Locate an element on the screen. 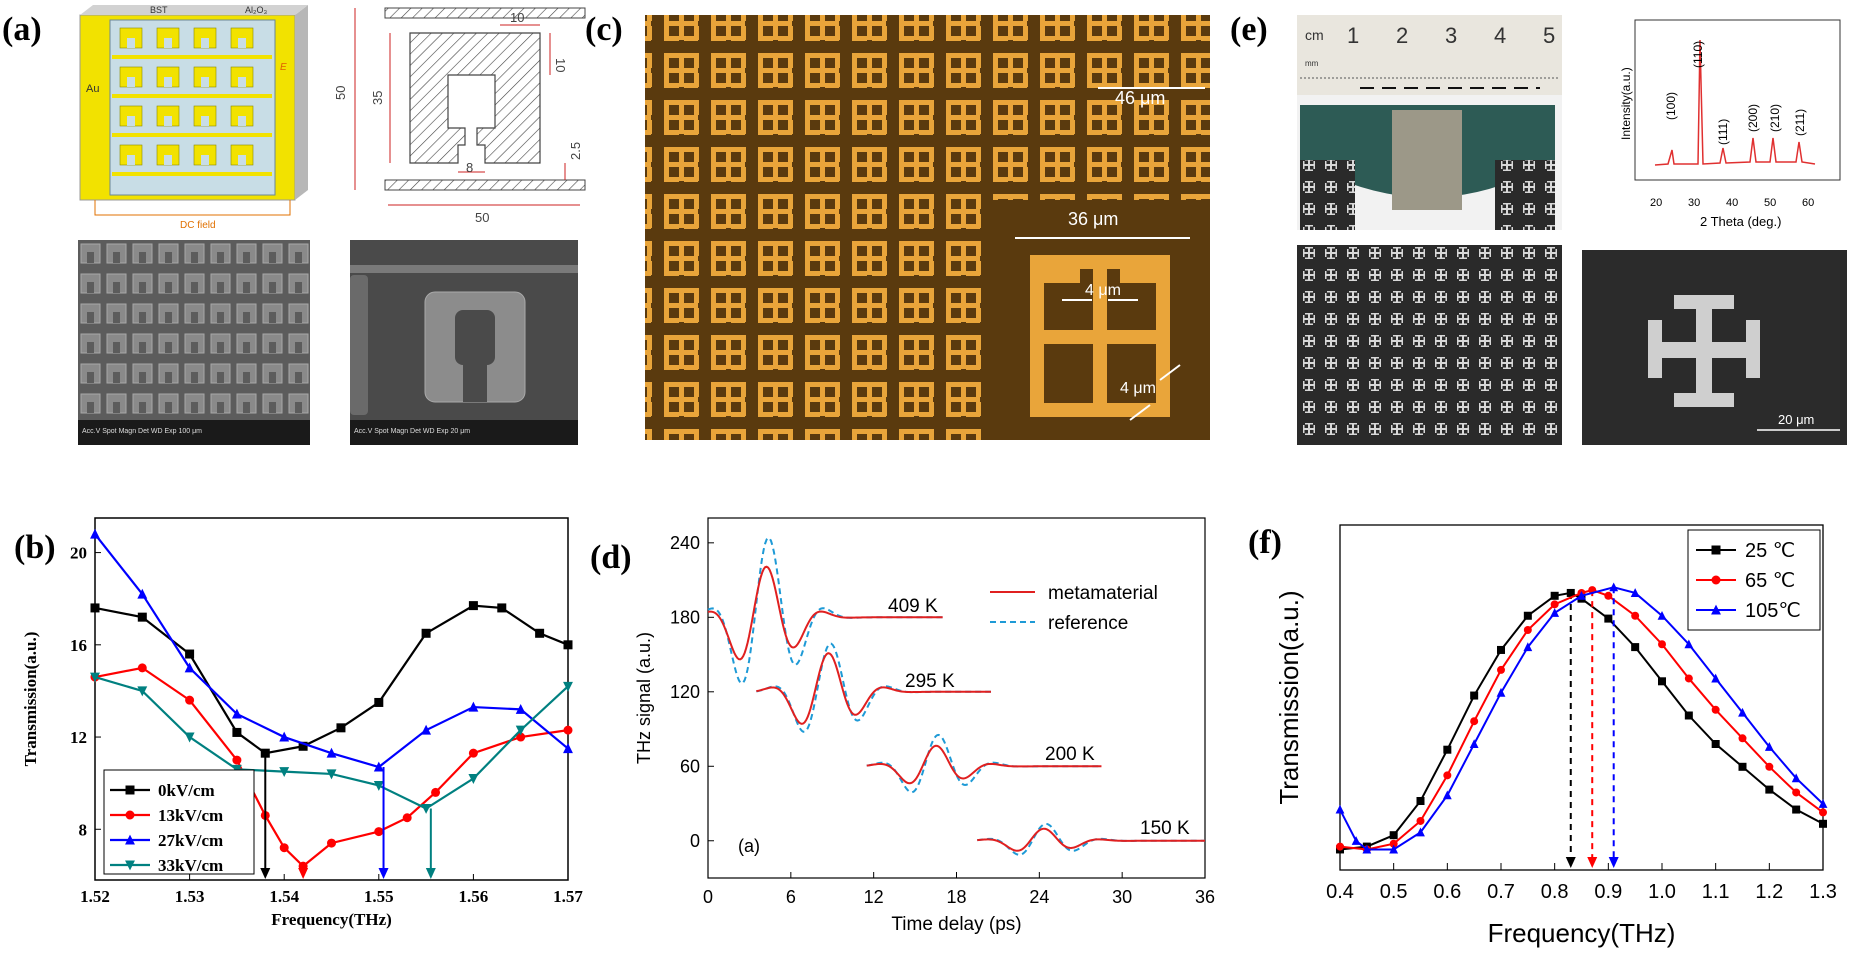 The height and width of the screenshot is (965, 1850). dim-50-bottom: 50 is located at coordinates (482, 217).